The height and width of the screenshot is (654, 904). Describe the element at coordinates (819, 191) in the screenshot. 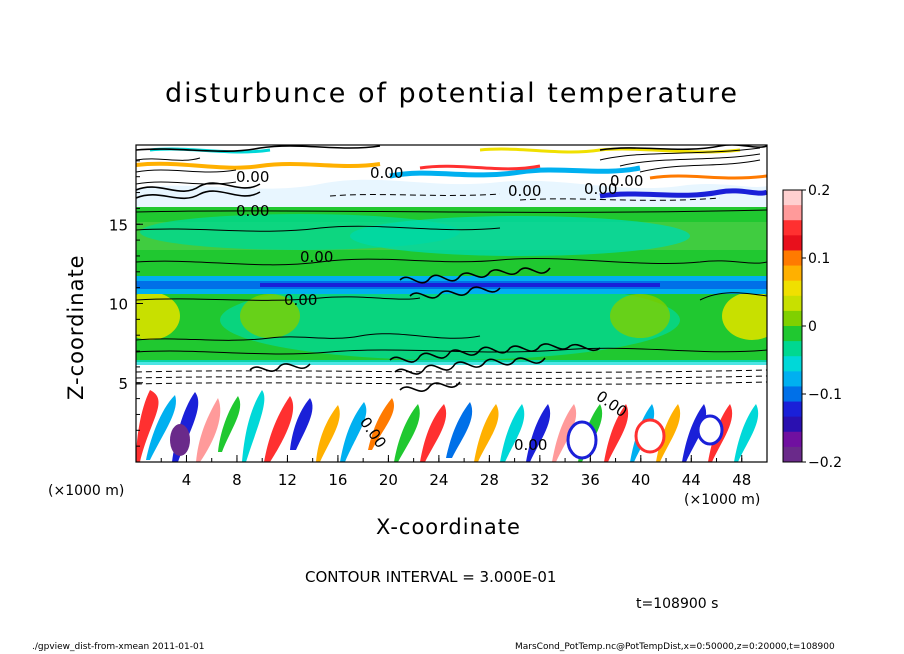

I see `colorbar-tick-label: 0.2` at that location.